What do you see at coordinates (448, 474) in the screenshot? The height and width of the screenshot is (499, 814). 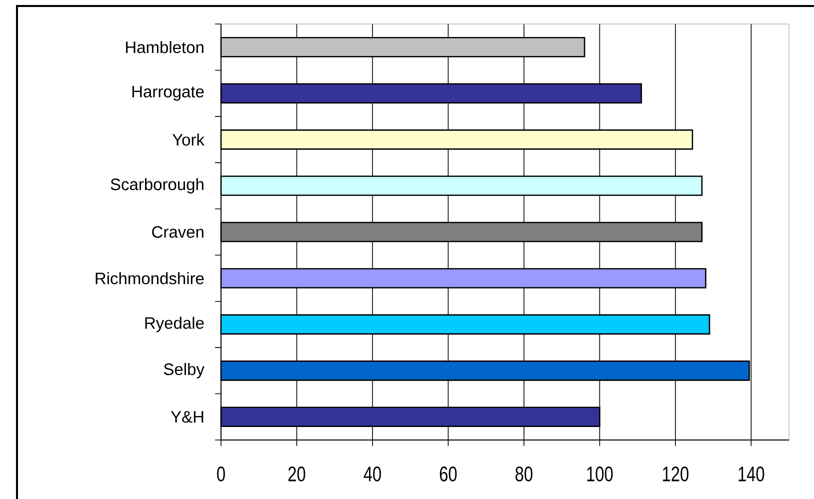 I see `x-tick-label: 60` at bounding box center [448, 474].